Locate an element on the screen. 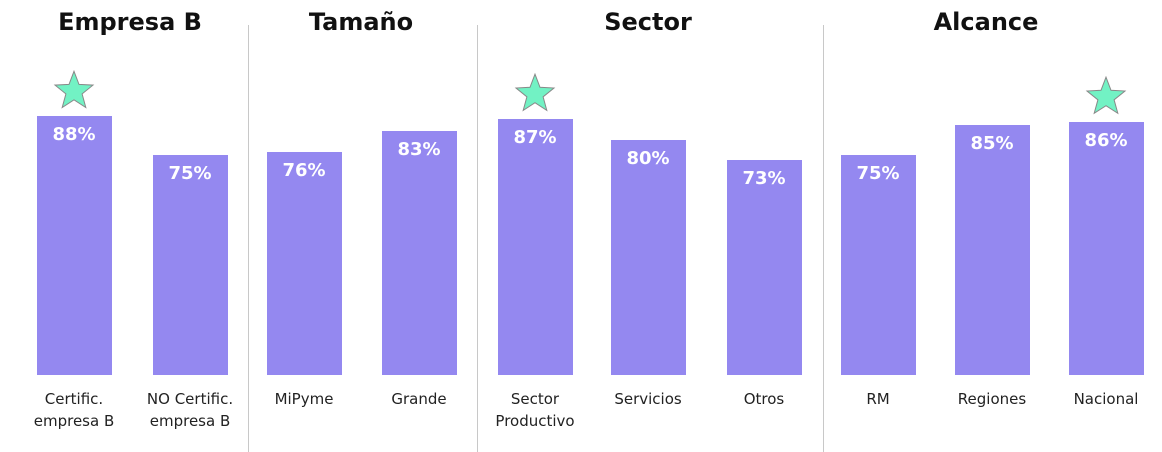 Image resolution: width=1162 pixels, height=452 pixels. category-label: Otros is located at coordinates (764, 399).